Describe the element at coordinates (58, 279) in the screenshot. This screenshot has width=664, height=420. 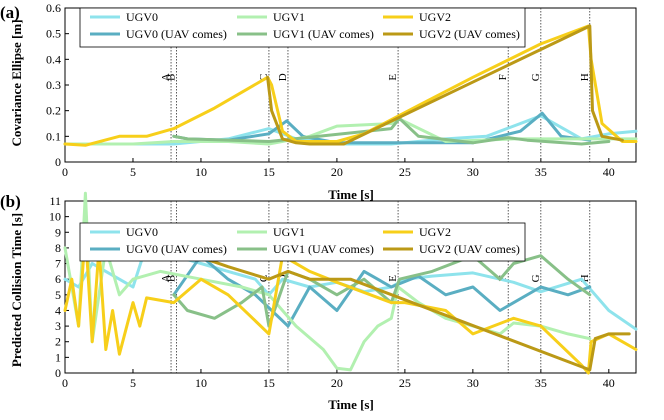
I see `panel-b-ytick-label: 6` at that location.